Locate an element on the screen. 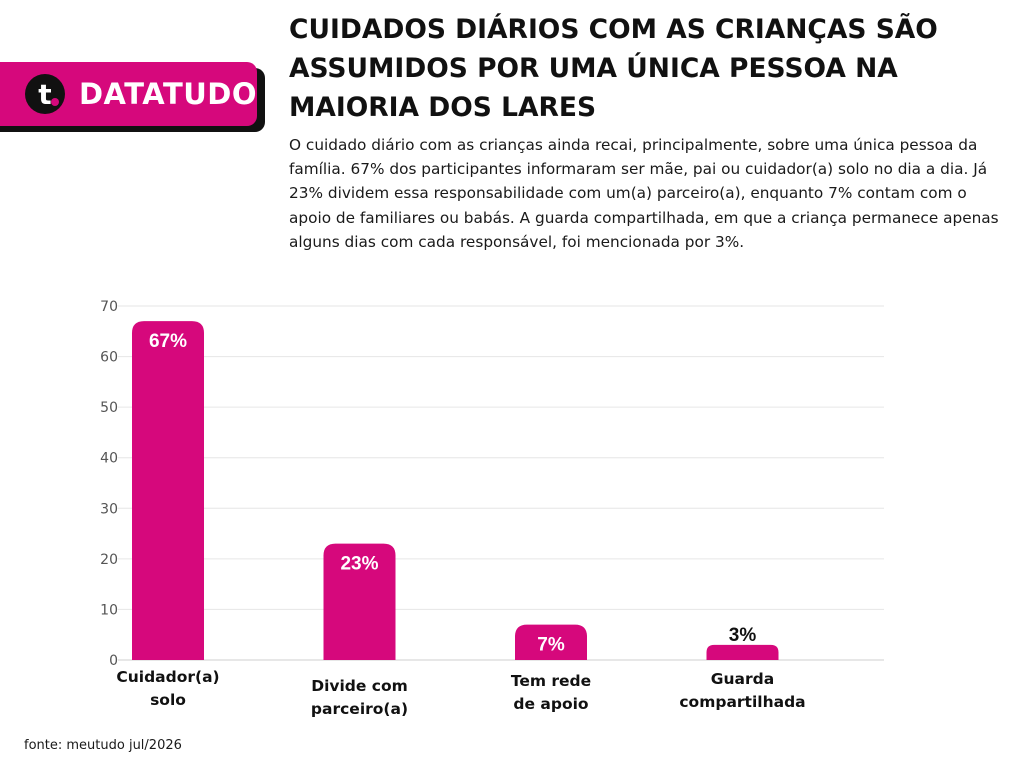 This screenshot has width=1024, height=768. brand-logo-letter: t is located at coordinates (45, 94).